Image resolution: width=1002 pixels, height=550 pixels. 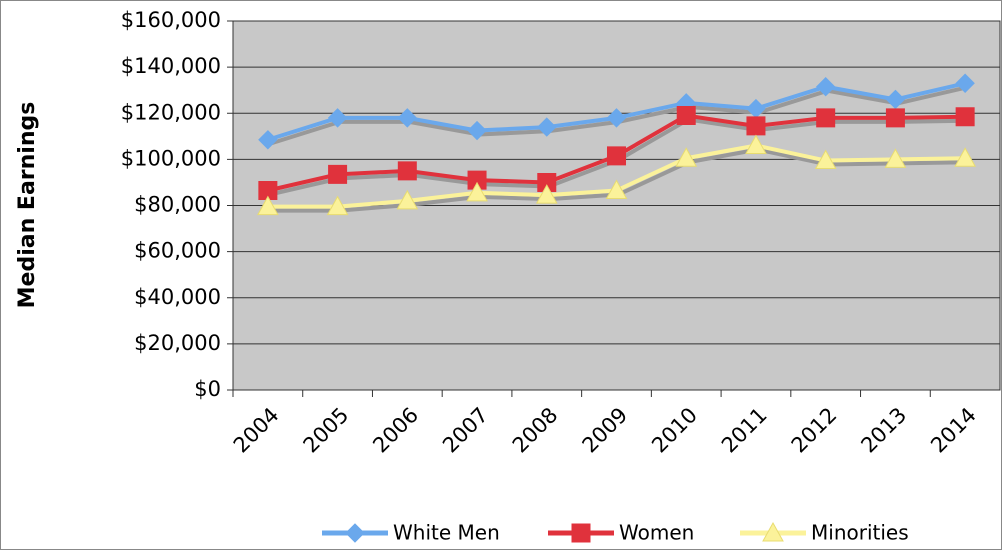 I want to click on y-tick-label: $80,000, so click(x=177, y=205).